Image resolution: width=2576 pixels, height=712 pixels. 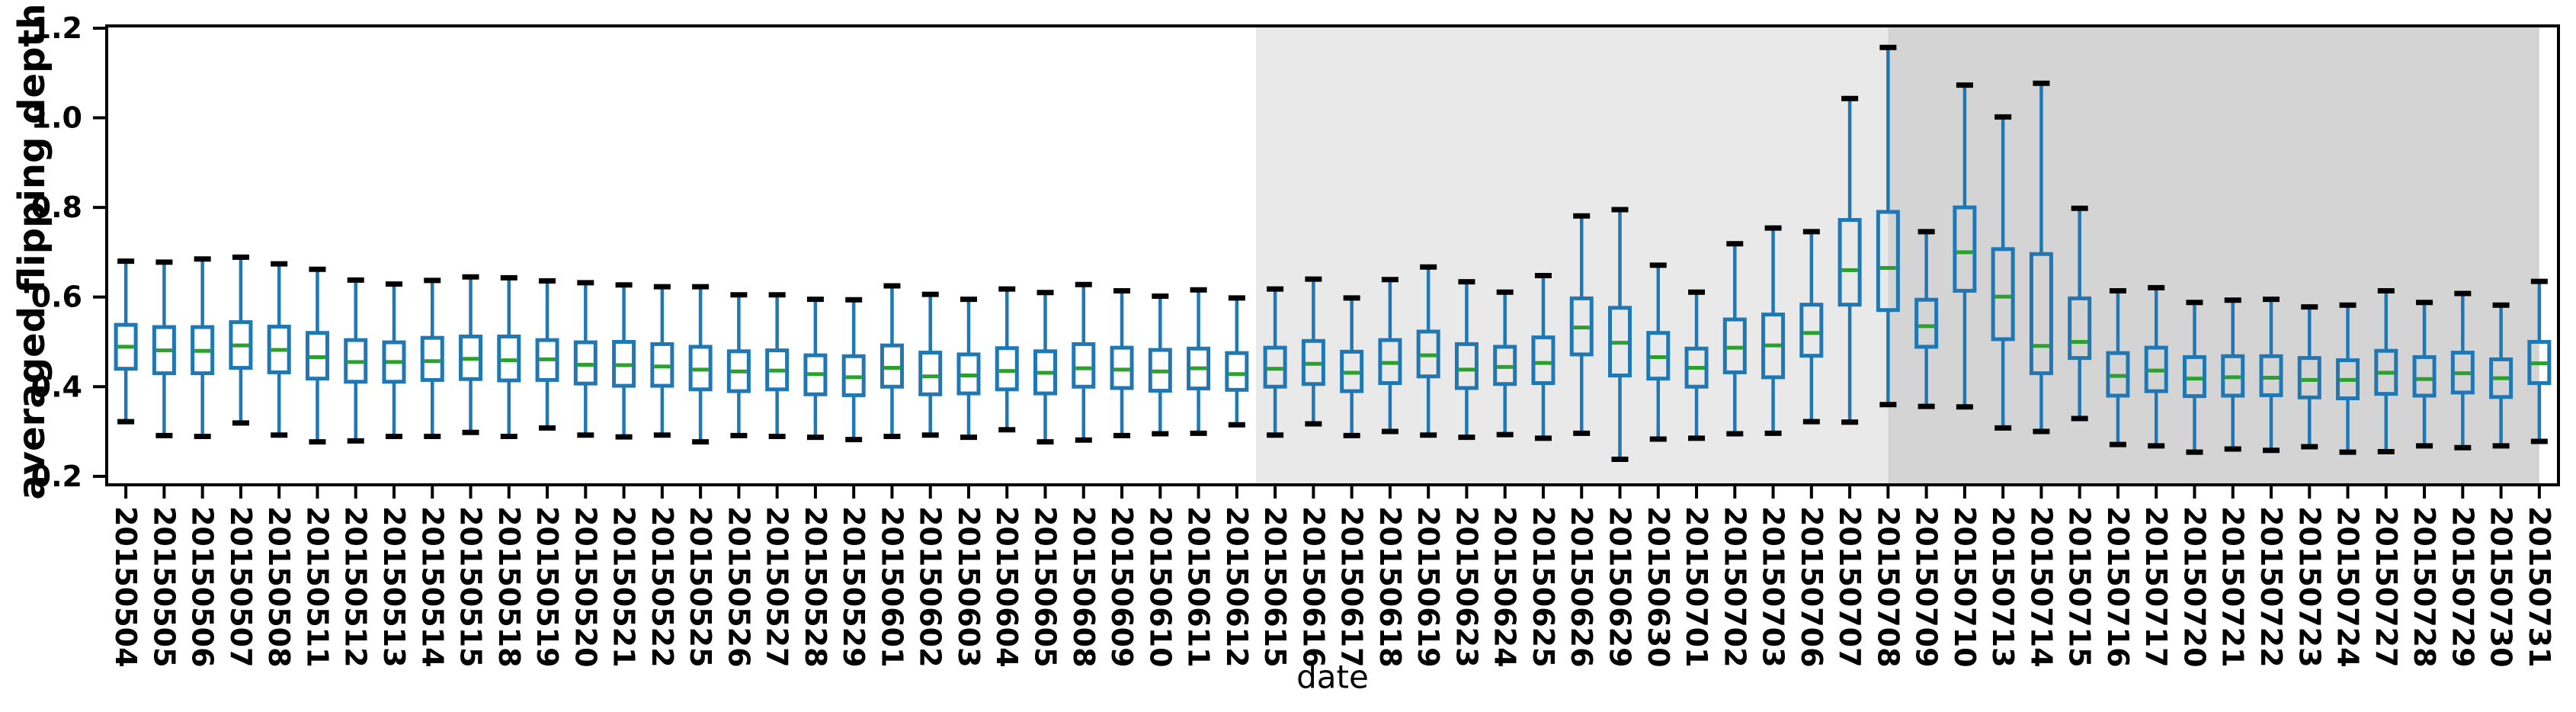 What do you see at coordinates (1734, 587) in the screenshot?
I see `x-tick-label: 20150702` at bounding box center [1734, 587].